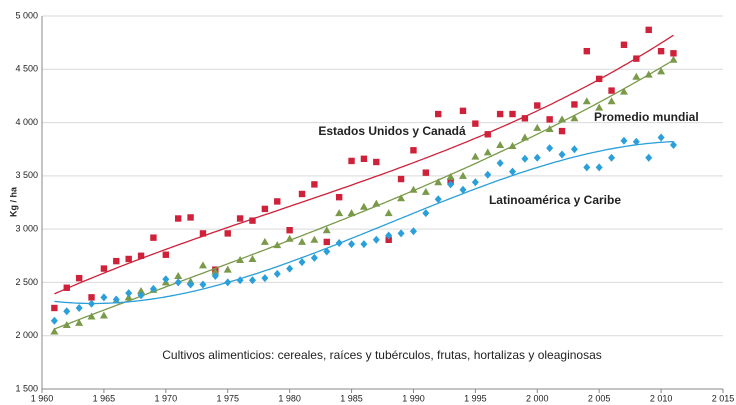  Describe the element at coordinates (289, 398) in the screenshot. I see `x-tick-label: 1 980` at that location.